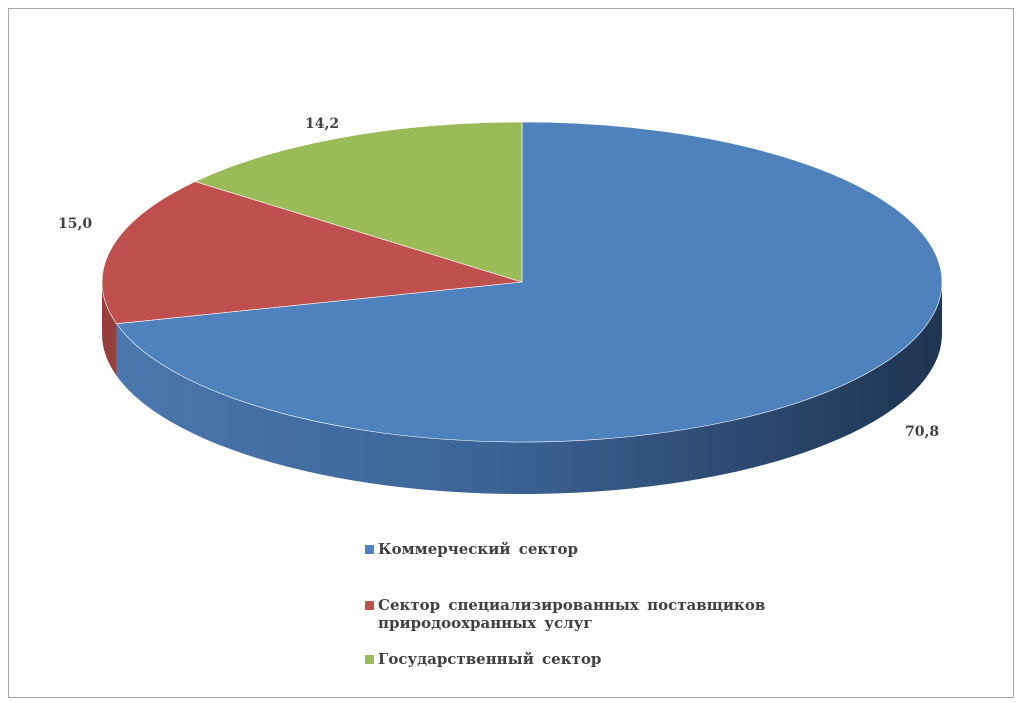  Describe the element at coordinates (369, 605) in the screenshot. I see `legend-swatch-specialized` at that location.